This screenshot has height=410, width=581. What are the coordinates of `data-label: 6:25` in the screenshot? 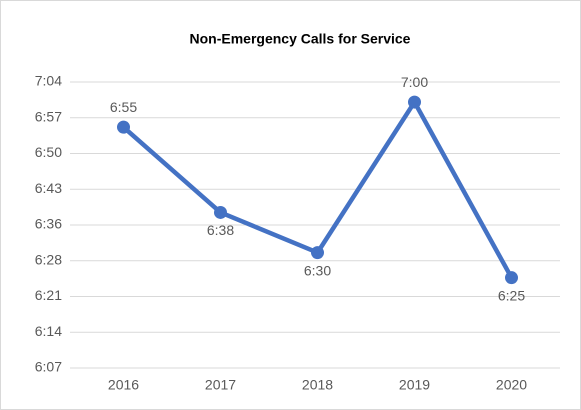 It's located at (511, 295).